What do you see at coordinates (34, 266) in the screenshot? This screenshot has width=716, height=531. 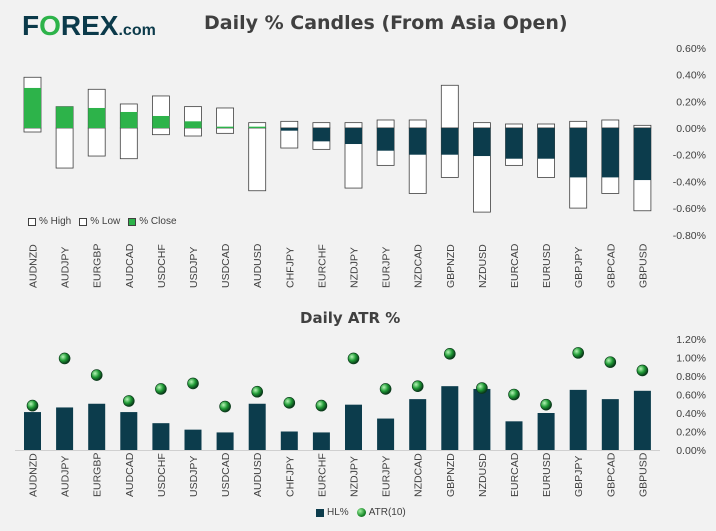 I see `candles-xtick-label: AUDNZD` at bounding box center [34, 266].